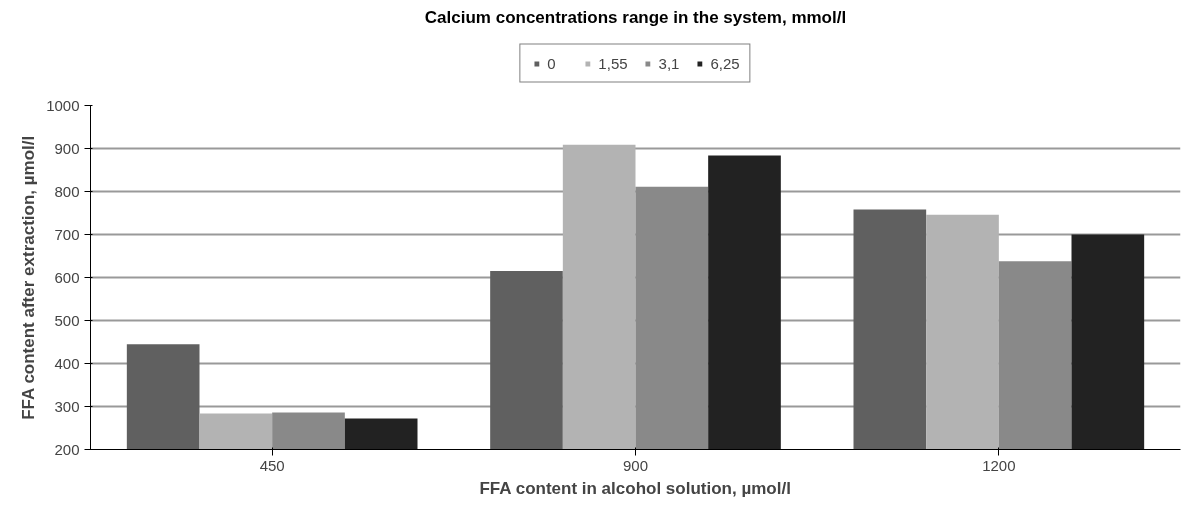 The height and width of the screenshot is (517, 1200). Describe the element at coordinates (635, 488) in the screenshot. I see `x-axis-title: FFA content in alcohol solution, µmol/l` at that location.